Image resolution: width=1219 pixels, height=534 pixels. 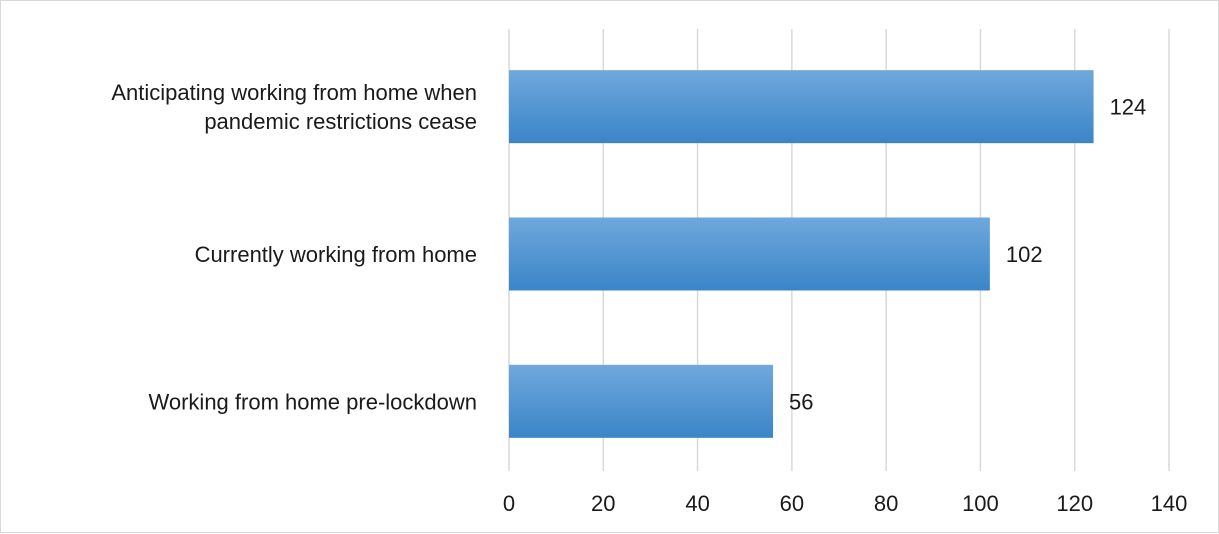 I want to click on x-tick-label: 40, so click(x=697, y=503).